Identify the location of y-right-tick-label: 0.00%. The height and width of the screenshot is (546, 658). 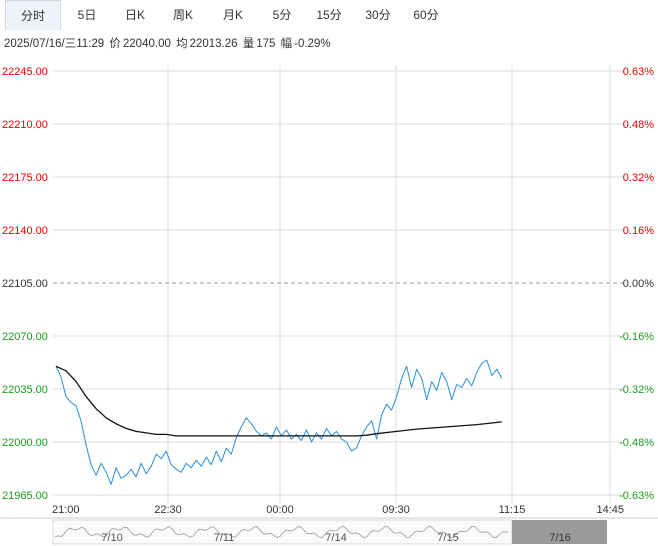
(638, 284).